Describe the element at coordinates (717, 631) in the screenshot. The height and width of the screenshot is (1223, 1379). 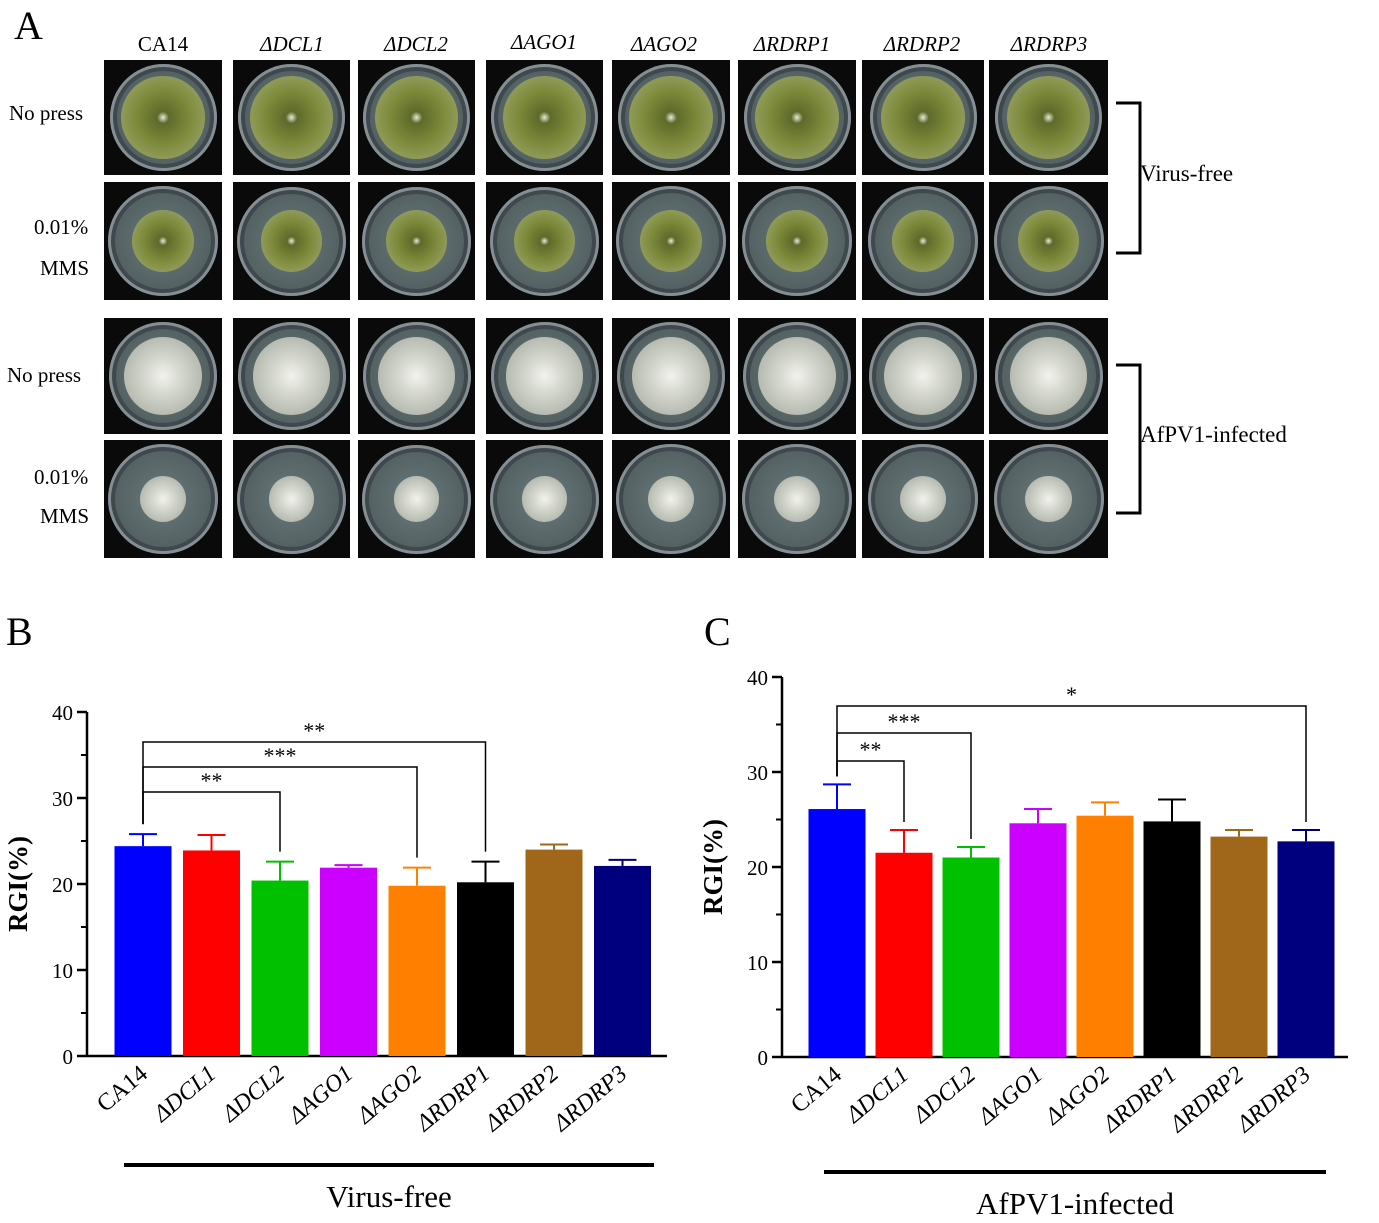
I see `panel-letter-c: C` at that location.